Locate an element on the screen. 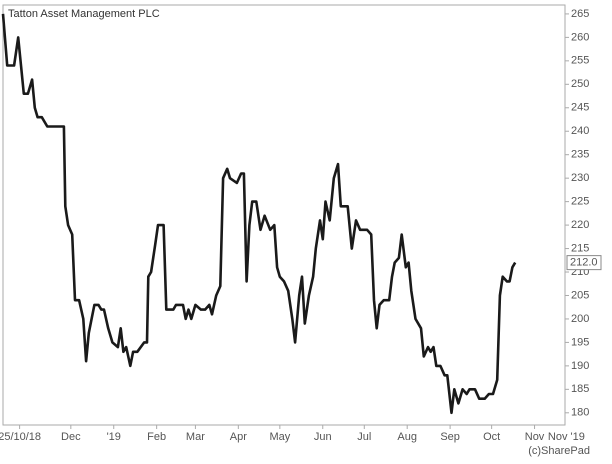 Image resolution: width=612 pixels, height=464 pixels. y-tick-label: 225 is located at coordinates (580, 202).